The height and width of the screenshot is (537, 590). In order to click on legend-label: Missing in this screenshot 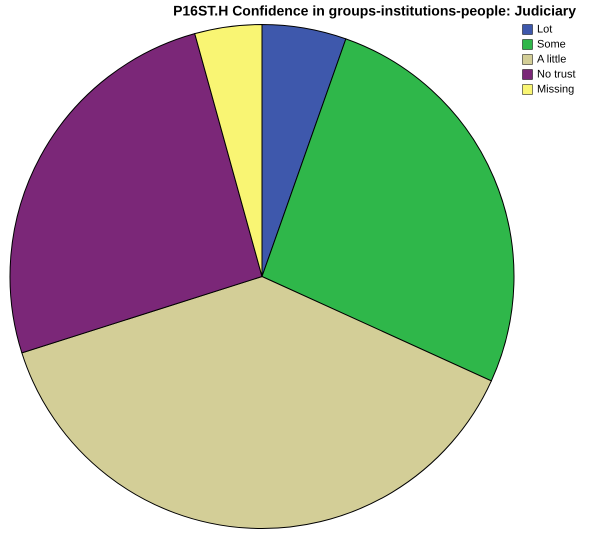, I will do `click(555, 90)`.